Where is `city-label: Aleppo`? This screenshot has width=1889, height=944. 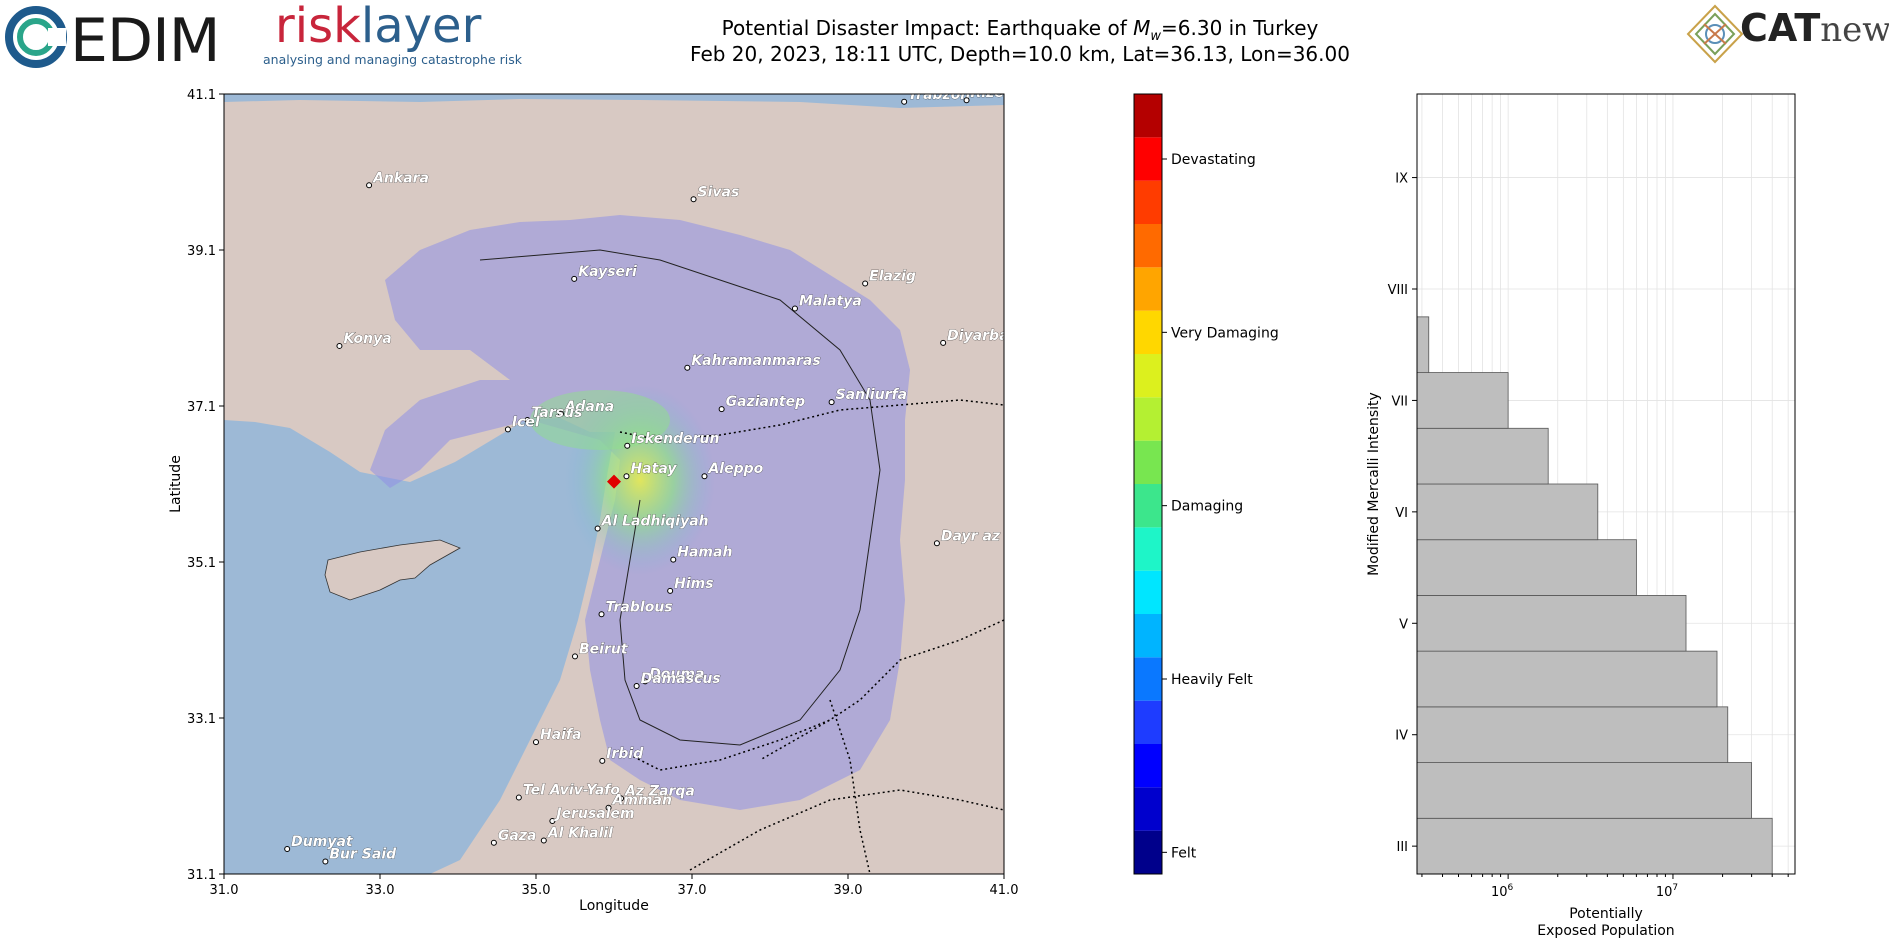 city-label: Aleppo is located at coordinates (735, 469).